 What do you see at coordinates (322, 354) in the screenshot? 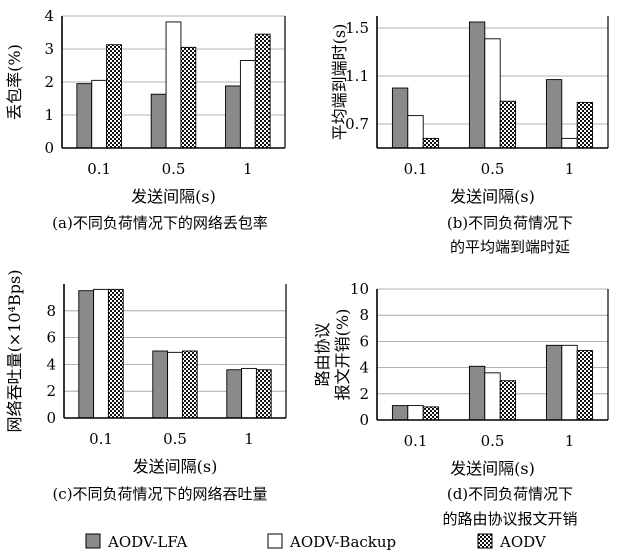
I see `y-axis-label: 路由协议` at bounding box center [322, 354].